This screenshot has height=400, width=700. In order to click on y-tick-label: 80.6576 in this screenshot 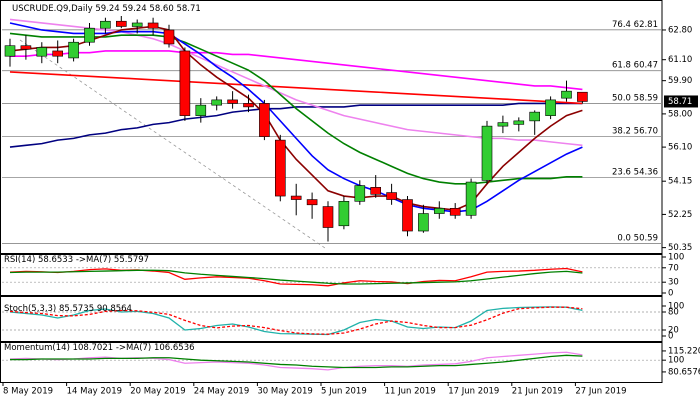, I will do `click(684, 372)`.